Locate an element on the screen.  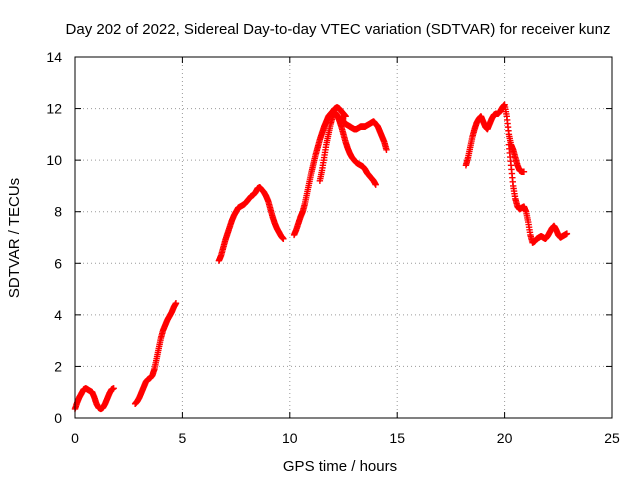
y-tick-label: 8 is located at coordinates (58, 212).